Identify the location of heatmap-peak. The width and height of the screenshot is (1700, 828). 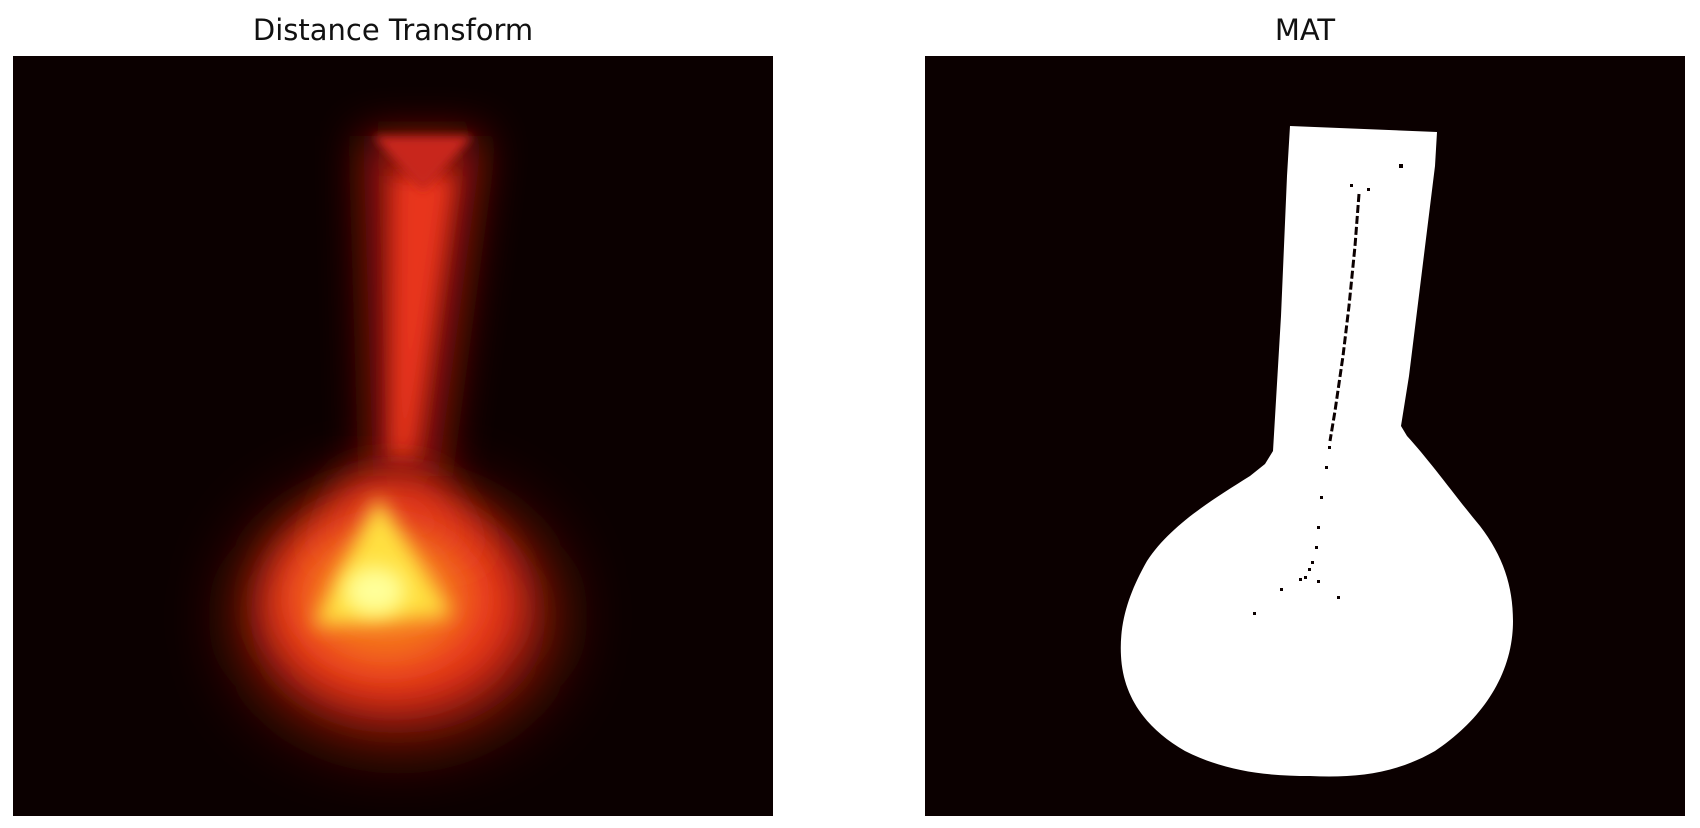
(375, 591).